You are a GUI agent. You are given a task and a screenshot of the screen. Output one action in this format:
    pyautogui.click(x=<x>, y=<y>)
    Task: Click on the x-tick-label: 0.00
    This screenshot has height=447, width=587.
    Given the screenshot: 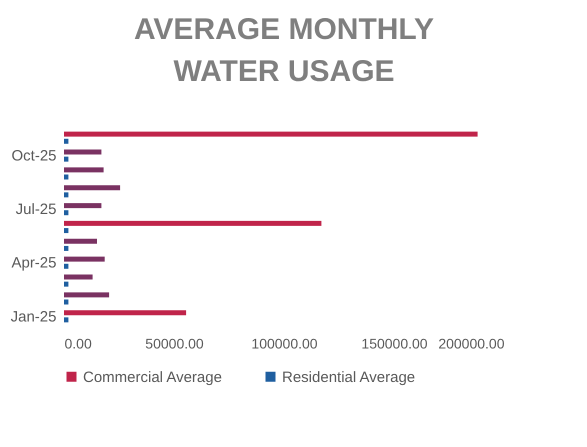 What is the action you would take?
    pyautogui.click(x=78, y=344)
    